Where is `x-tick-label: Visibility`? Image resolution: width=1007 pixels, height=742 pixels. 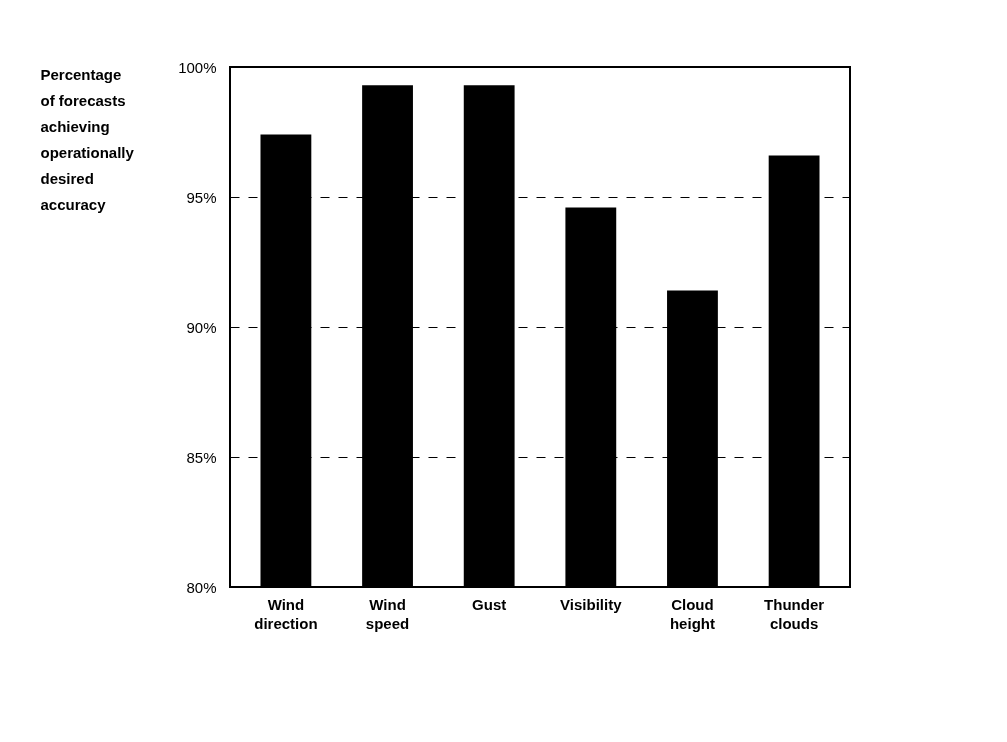
x-tick-label: Visibility is located at coordinates (591, 604).